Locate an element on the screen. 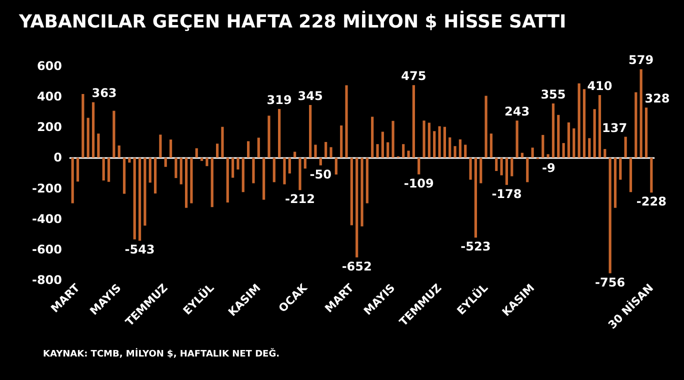  data-label: 355 is located at coordinates (553, 94).